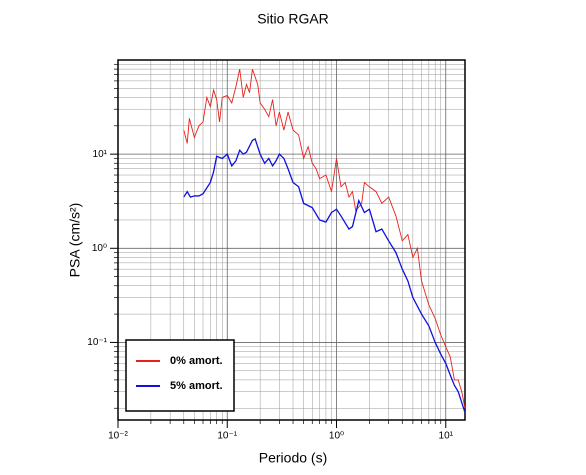  What do you see at coordinates (97, 342) in the screenshot?
I see `y-tick-label: 10⁻¹` at bounding box center [97, 342].